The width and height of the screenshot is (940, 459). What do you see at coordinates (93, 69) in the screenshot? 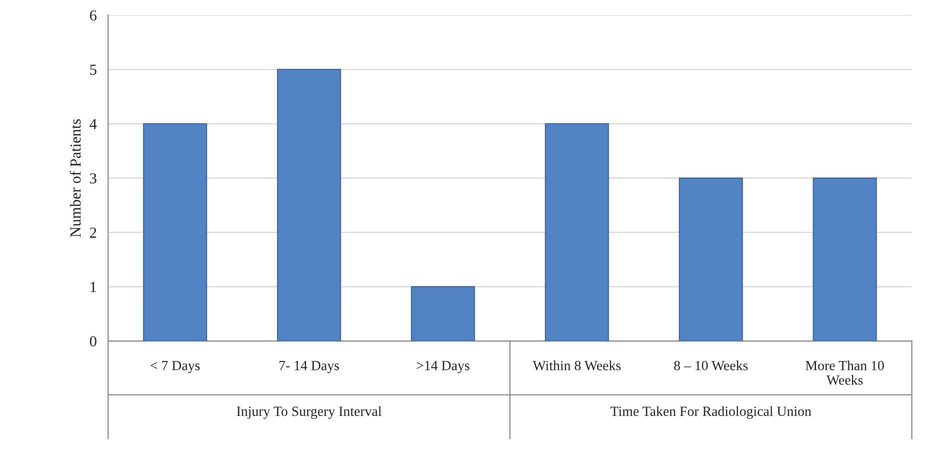
I see `y-tick-label: 5` at bounding box center [93, 69].